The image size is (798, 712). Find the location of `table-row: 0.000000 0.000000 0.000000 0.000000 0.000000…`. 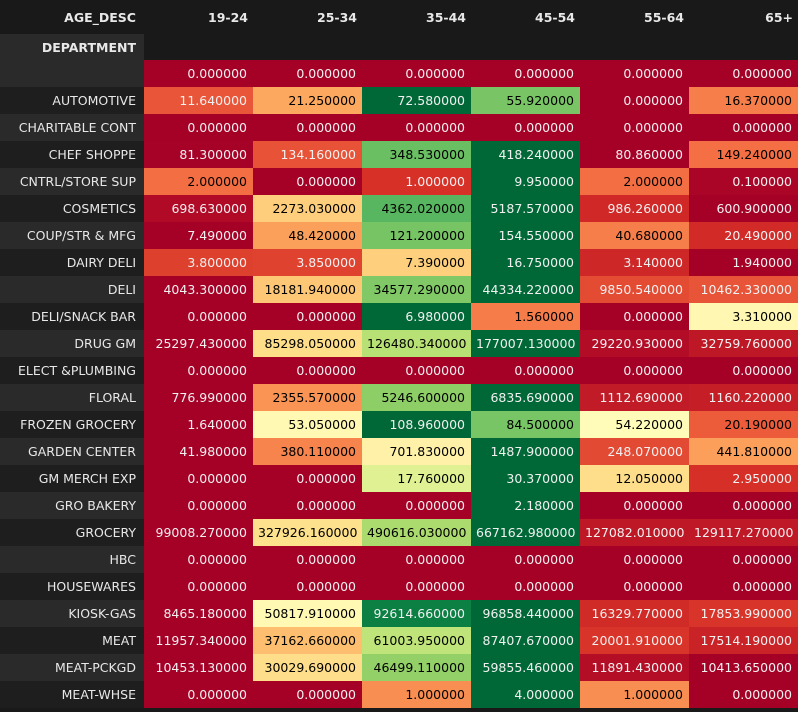

table-row: 0.000000 0.000000 0.000000 0.000000 0.000000… is located at coordinates (399, 73).